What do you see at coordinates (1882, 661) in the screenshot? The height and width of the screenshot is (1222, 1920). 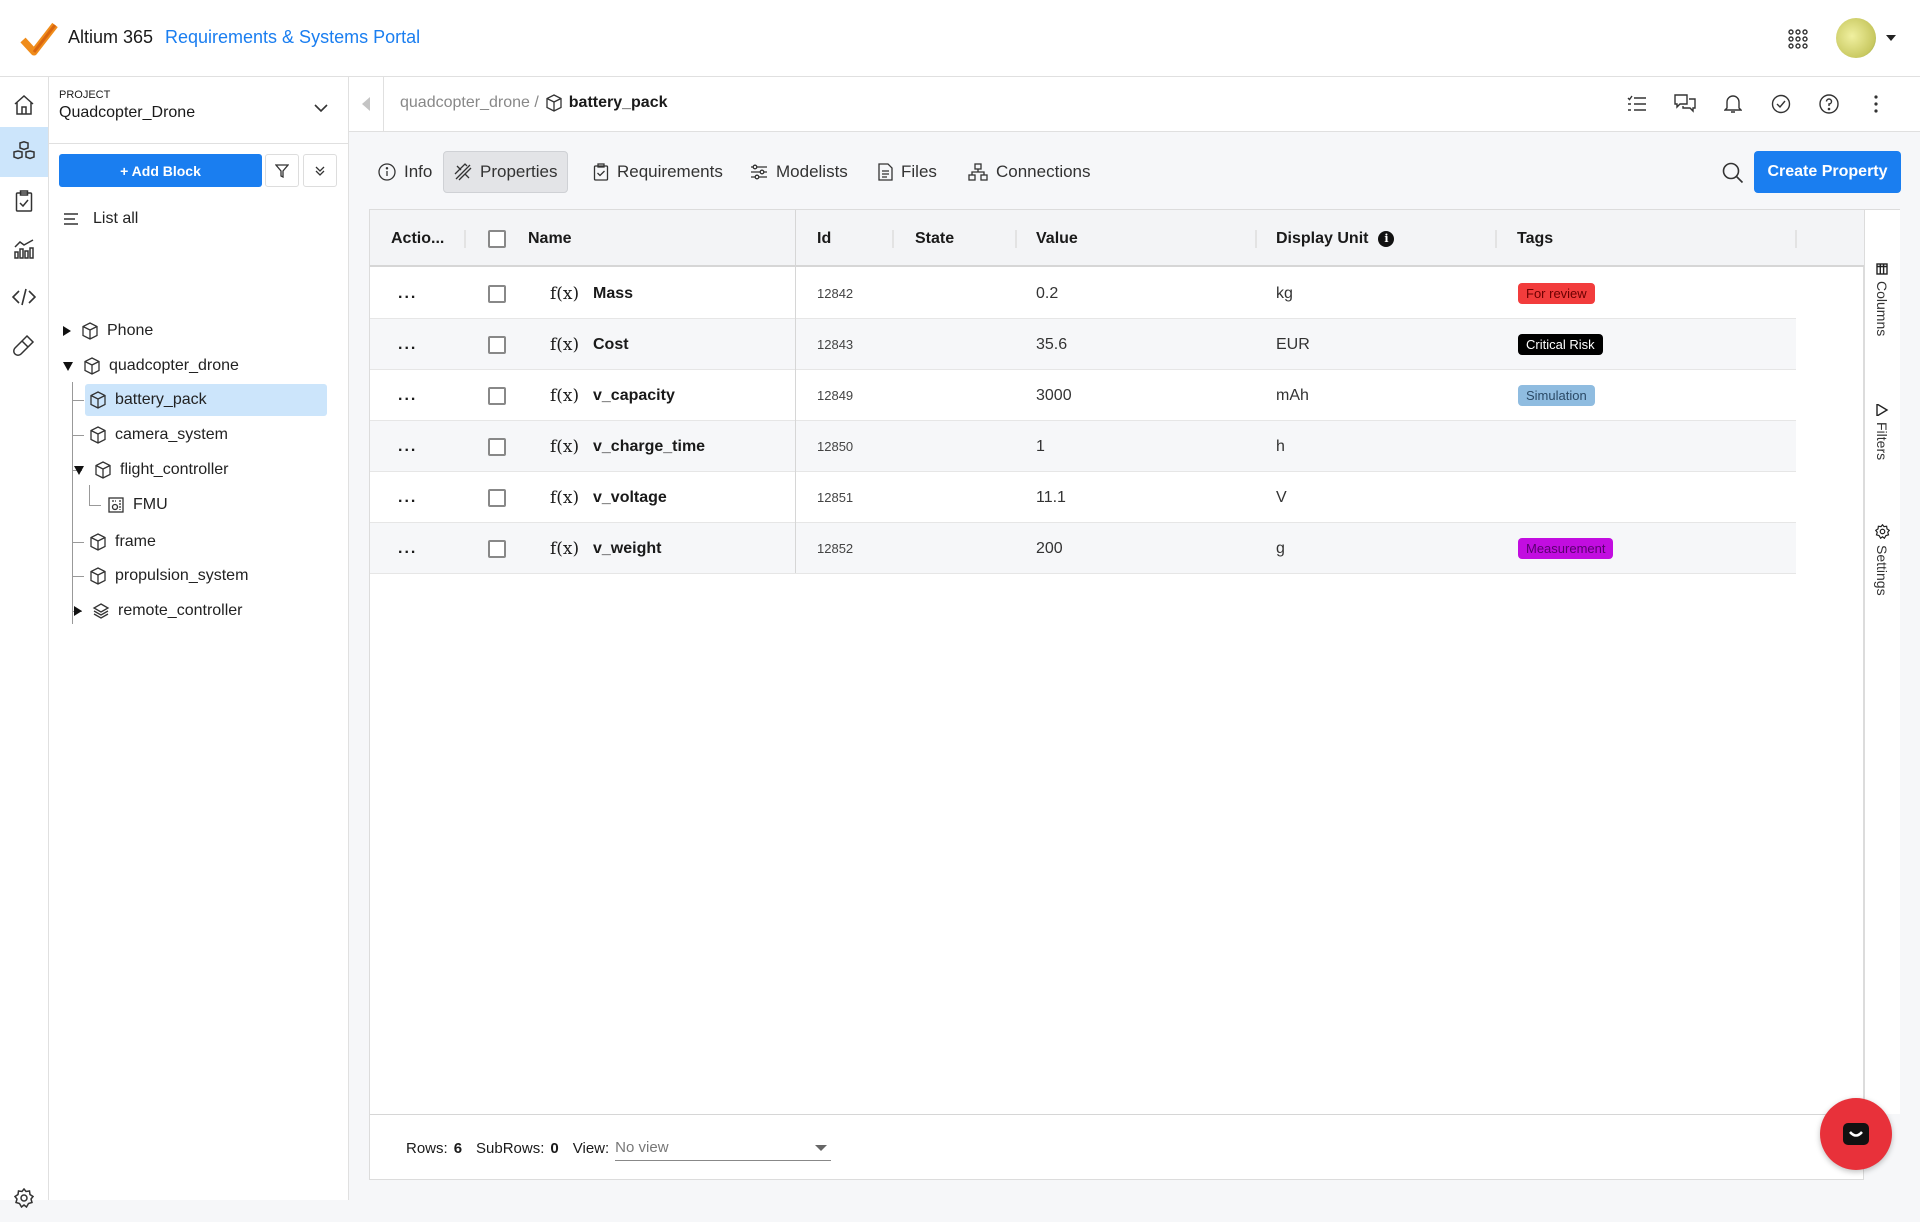 I see `side-panel` at bounding box center [1882, 661].